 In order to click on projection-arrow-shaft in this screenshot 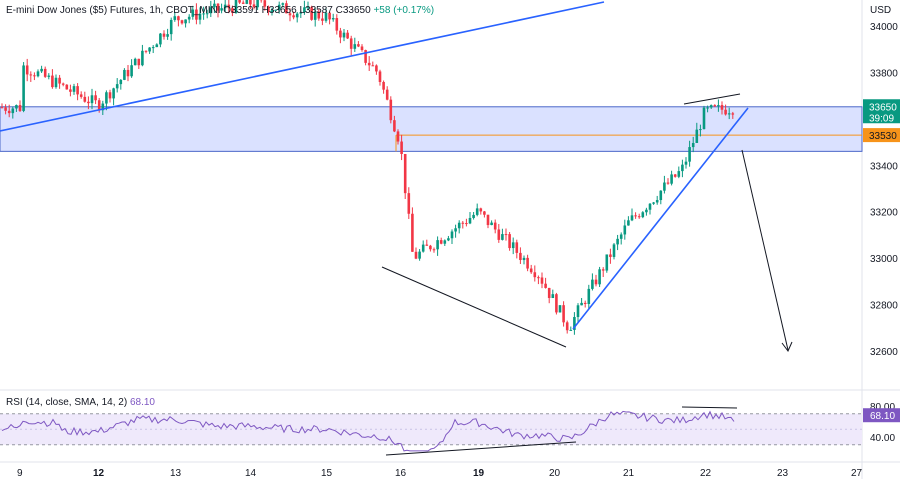, I will do `click(765, 250)`.